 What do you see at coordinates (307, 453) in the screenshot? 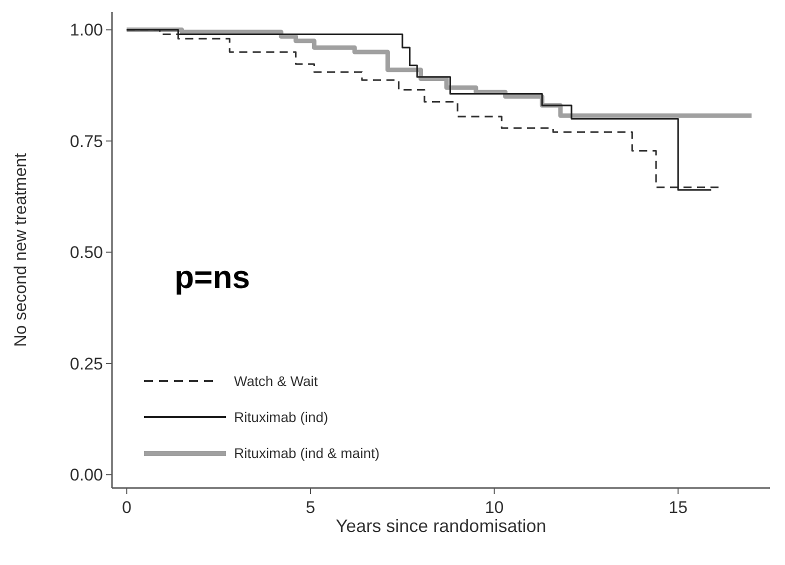
I see `legend-label: Rituximab (ind & maint)` at bounding box center [307, 453].